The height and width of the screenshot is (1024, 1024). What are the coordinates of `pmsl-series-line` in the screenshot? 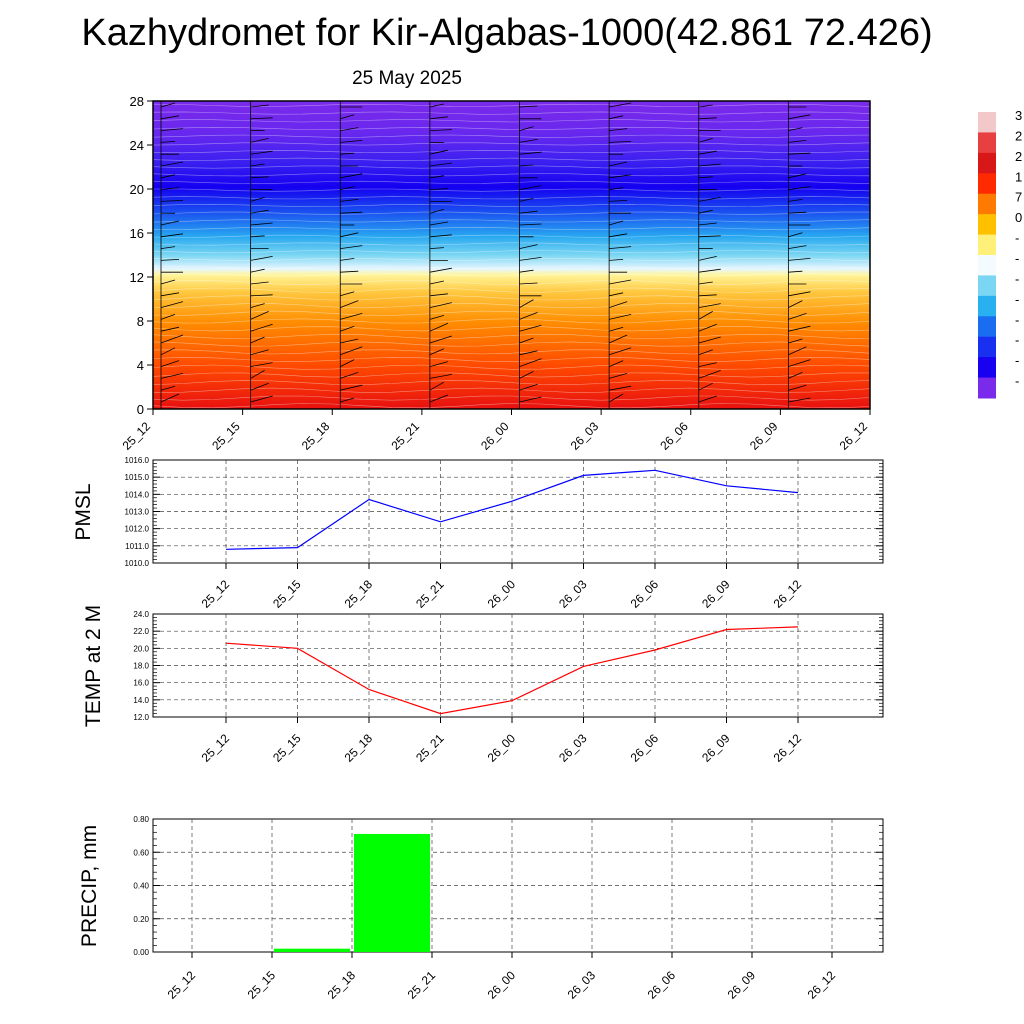 It's located at (512, 509).